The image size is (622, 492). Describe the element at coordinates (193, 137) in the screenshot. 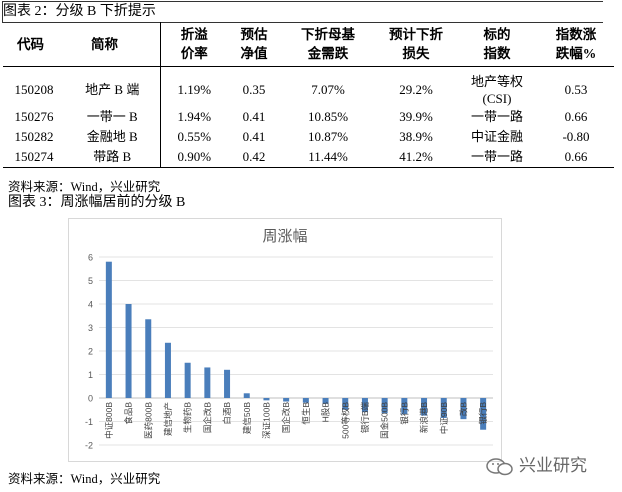

I see `cell-premium: 0.55%` at that location.